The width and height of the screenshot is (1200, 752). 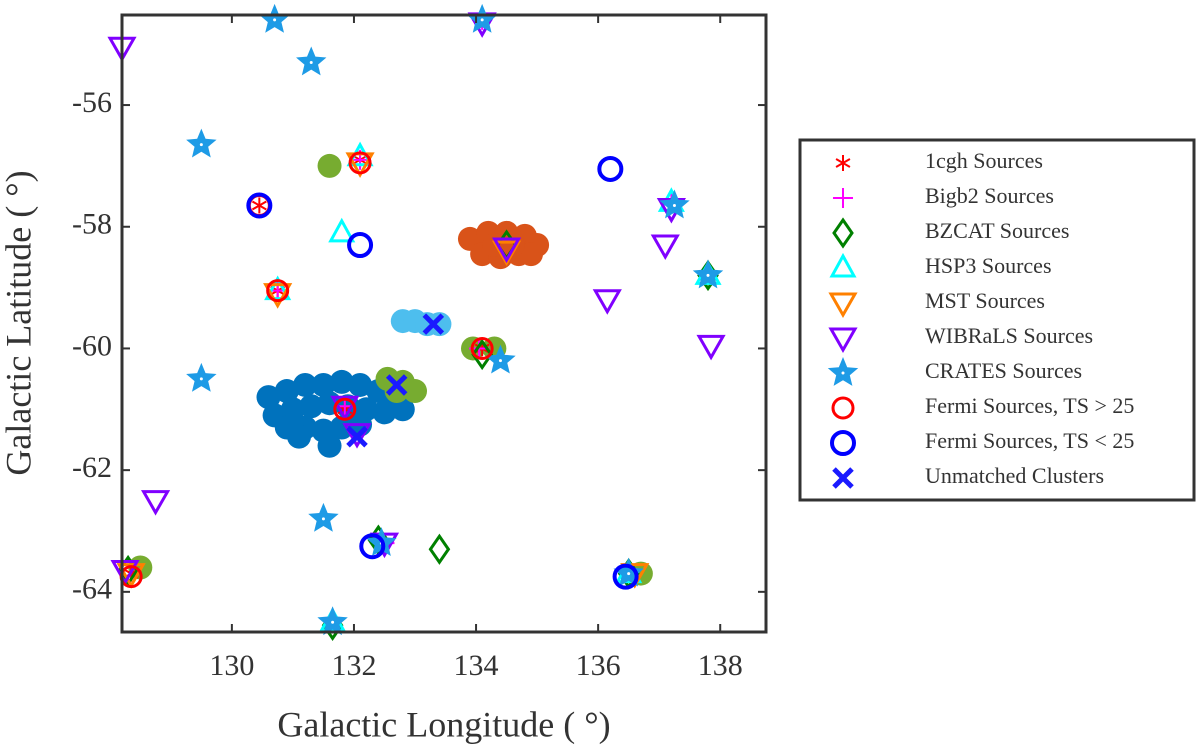 I want to click on legend-label: Fermi Sources, TS < 25, so click(x=1029, y=440).